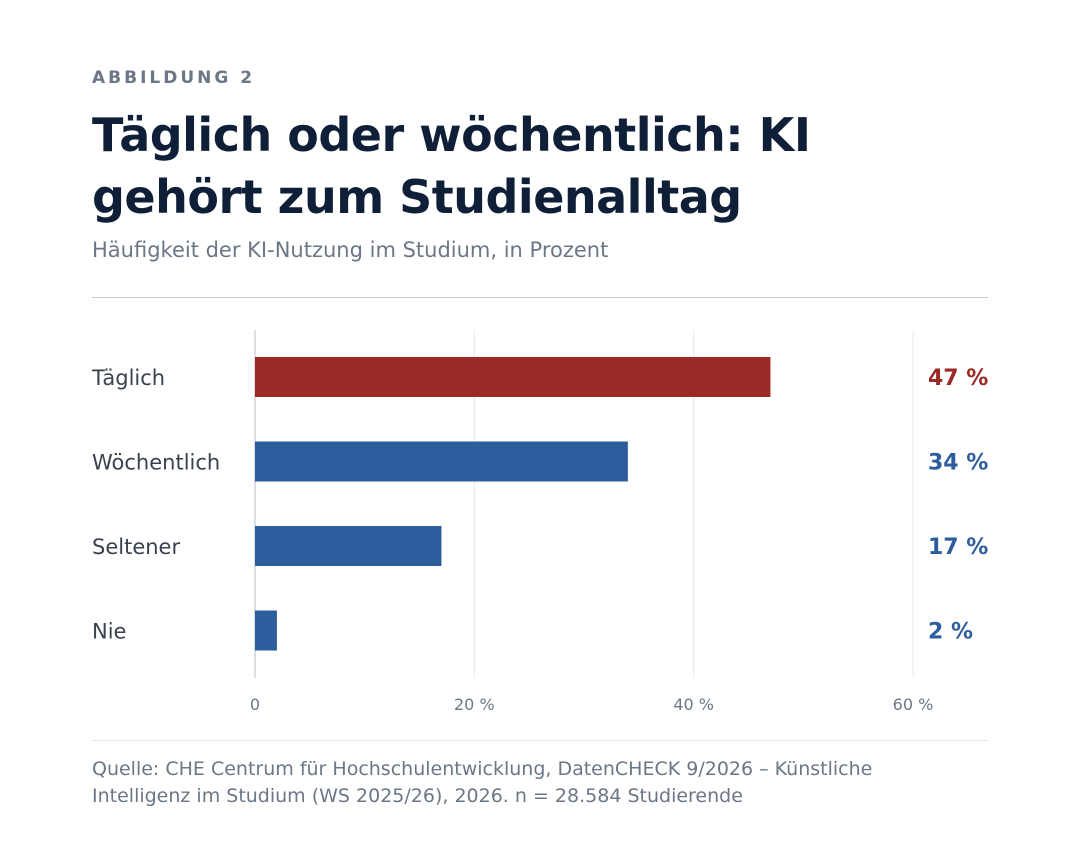 This screenshot has height=844, width=1080. What do you see at coordinates (958, 463) in the screenshot?
I see `value-label: 34 %` at bounding box center [958, 463].